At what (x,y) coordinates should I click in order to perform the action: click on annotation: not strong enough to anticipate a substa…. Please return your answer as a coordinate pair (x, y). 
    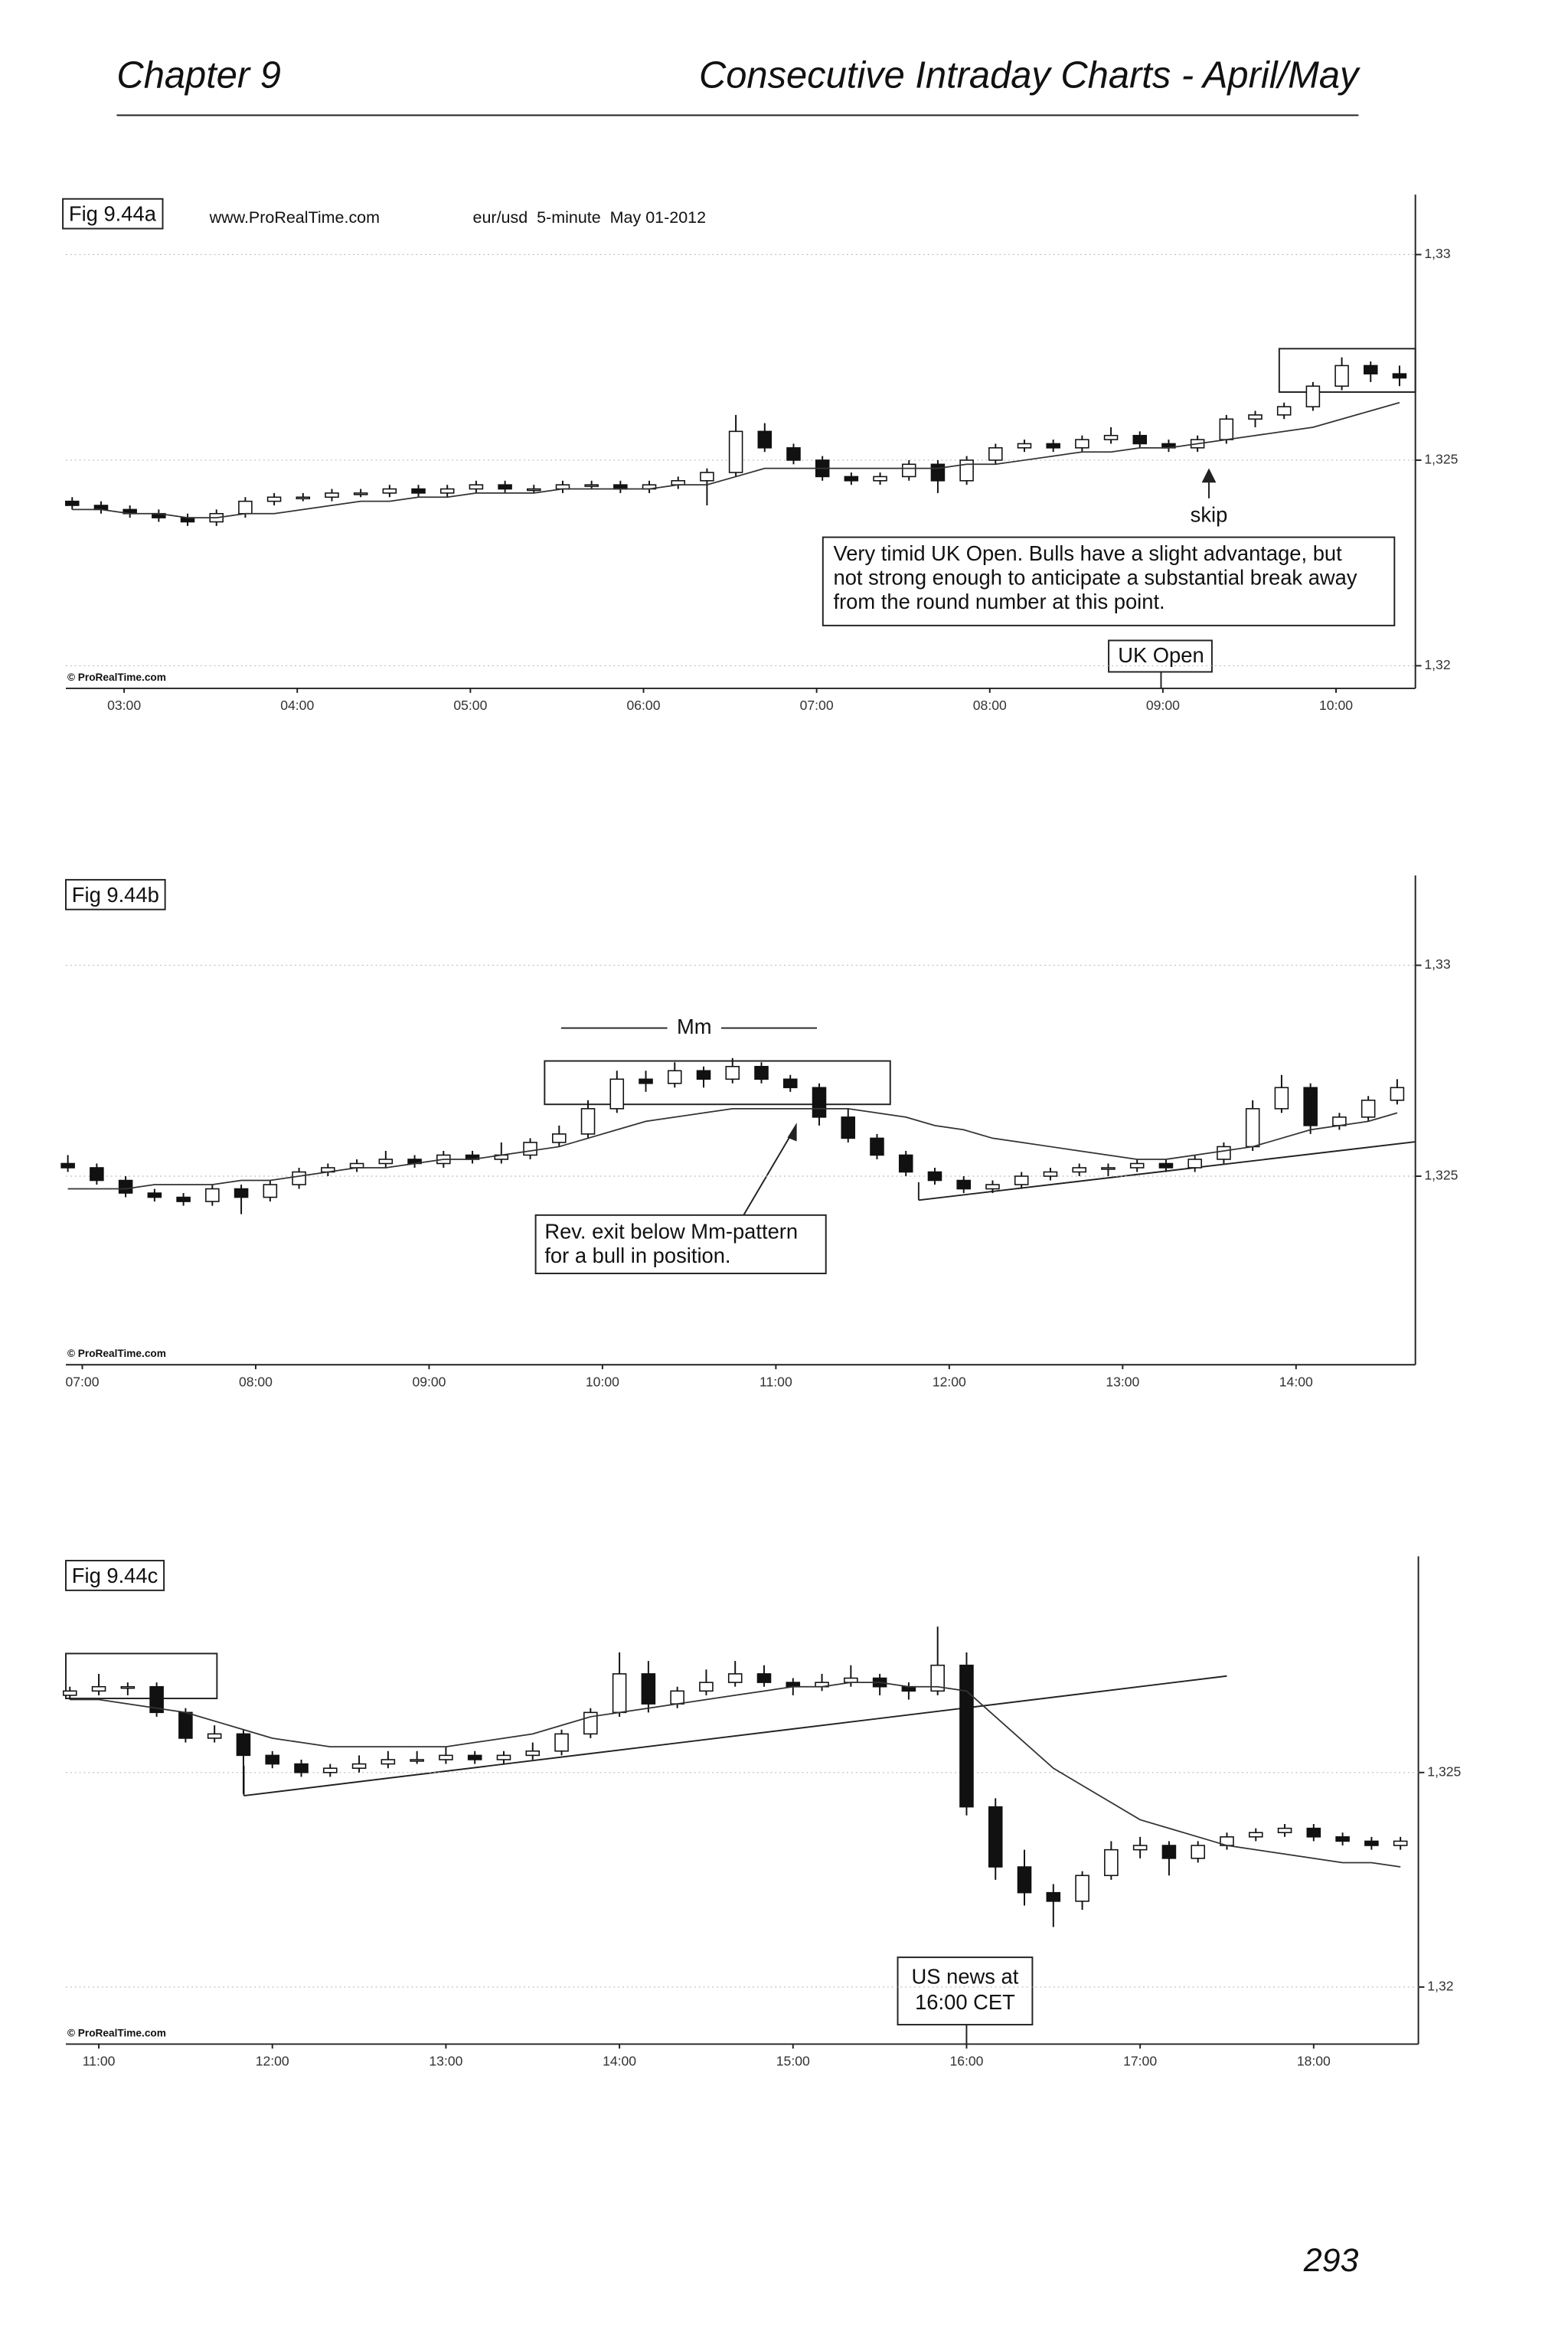
    Looking at the image, I should click on (1095, 578).